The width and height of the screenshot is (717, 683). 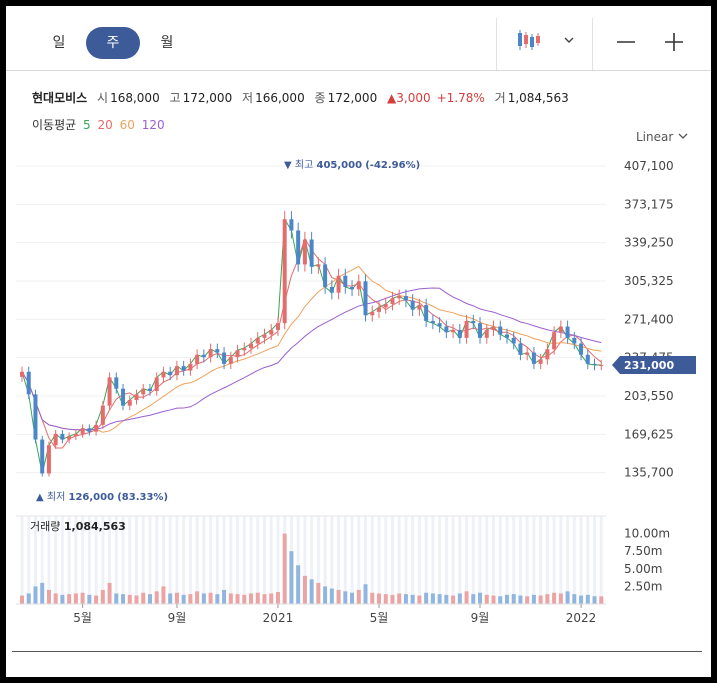 What do you see at coordinates (569, 39) in the screenshot?
I see `chevron-down-icon` at bounding box center [569, 39].